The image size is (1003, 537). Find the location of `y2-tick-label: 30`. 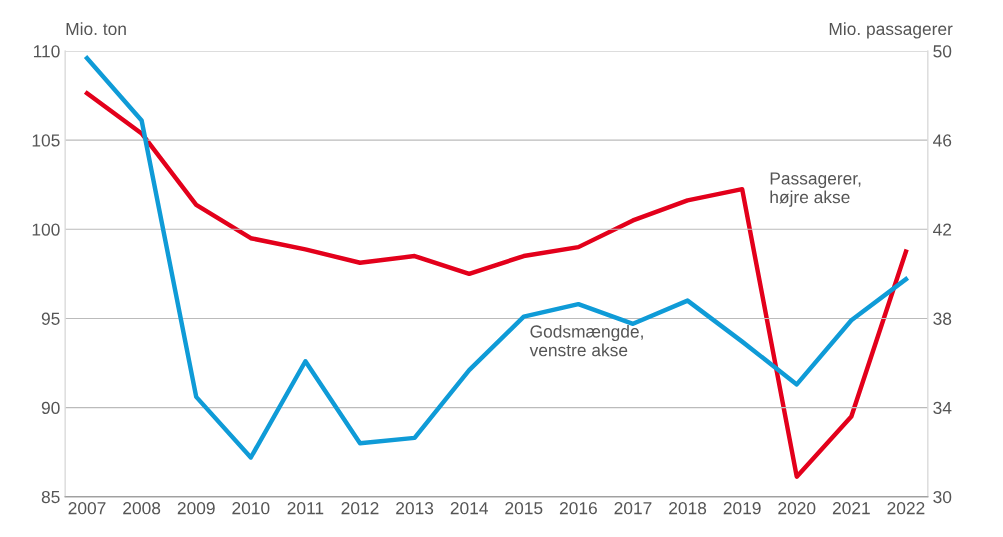

y2-tick-label: 30 is located at coordinates (942, 497).